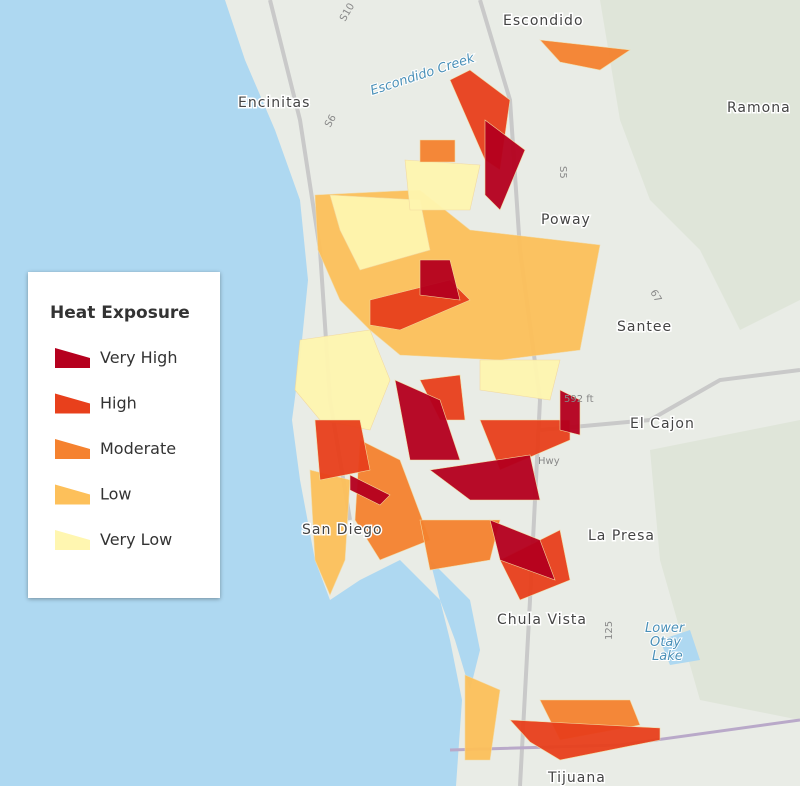  I want to click on place-label: Hwy, so click(549, 461).